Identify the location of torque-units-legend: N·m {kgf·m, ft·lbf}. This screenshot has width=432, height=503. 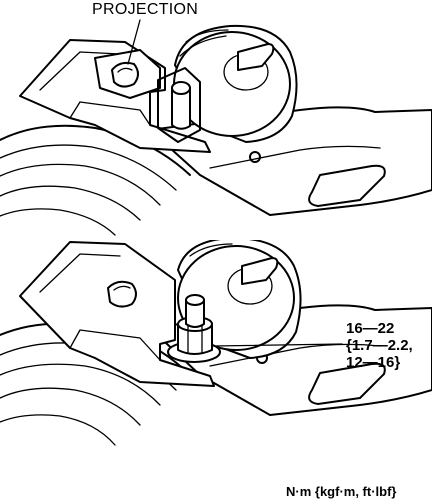
(341, 491).